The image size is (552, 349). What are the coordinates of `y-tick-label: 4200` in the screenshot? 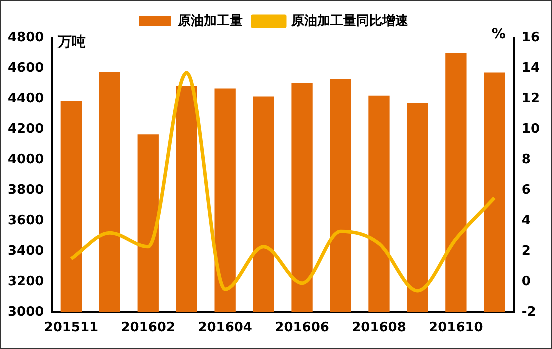 It's located at (26, 129).